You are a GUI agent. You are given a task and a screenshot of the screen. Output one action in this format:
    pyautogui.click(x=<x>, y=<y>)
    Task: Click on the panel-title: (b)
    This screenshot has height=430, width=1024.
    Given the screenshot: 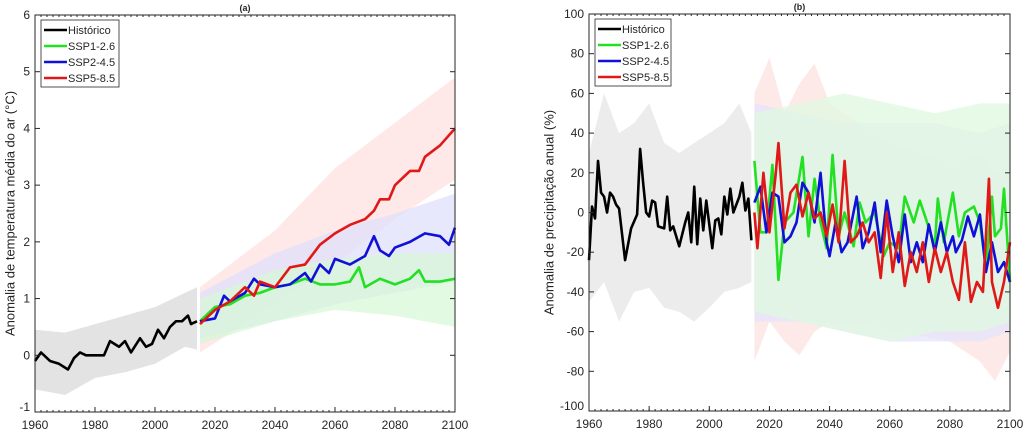 What is the action you would take?
    pyautogui.click(x=800, y=7)
    